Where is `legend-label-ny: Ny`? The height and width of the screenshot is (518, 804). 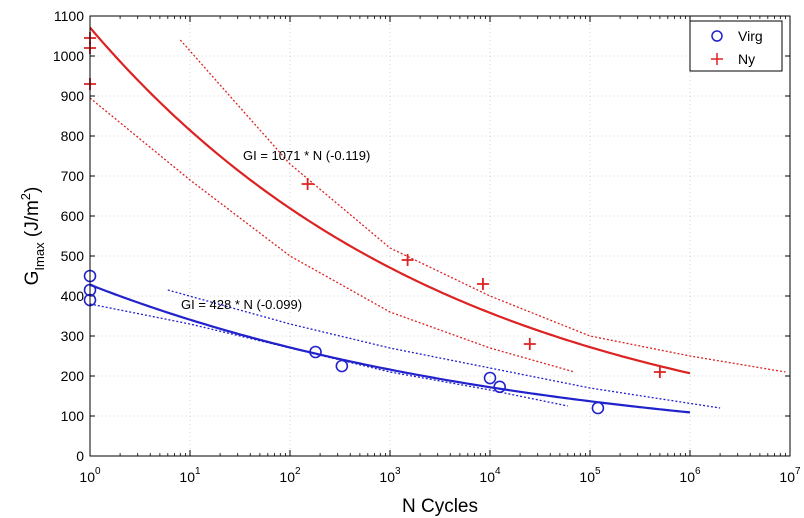 legend-label-ny: Ny is located at coordinates (746, 59).